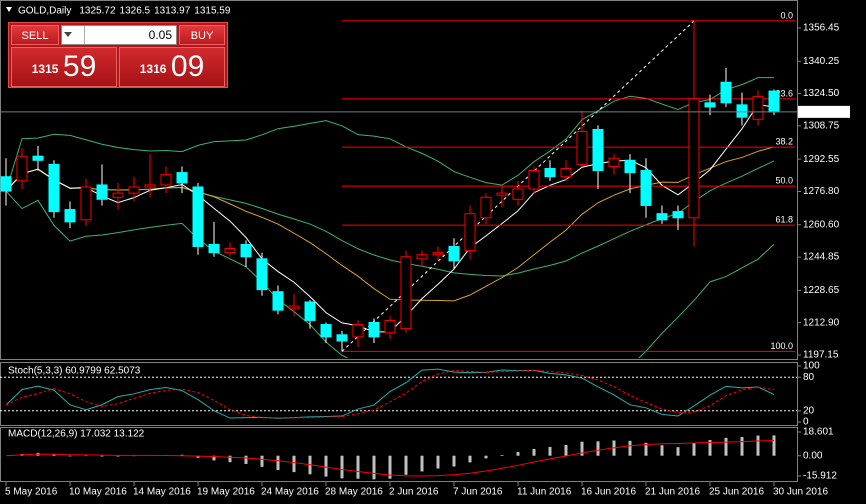  I want to click on ohlc-value: 1325.72, so click(97, 11).